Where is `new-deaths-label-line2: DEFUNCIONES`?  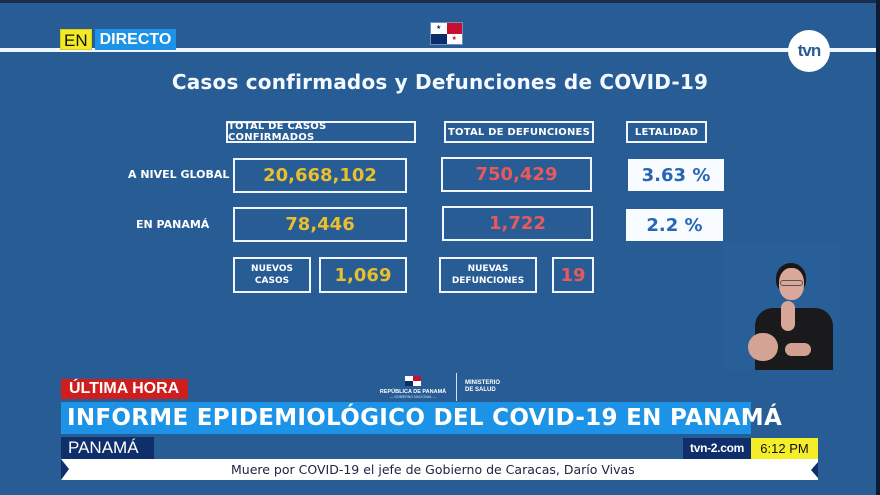
new-deaths-label-line2: DEFUNCIONES is located at coordinates (488, 281).